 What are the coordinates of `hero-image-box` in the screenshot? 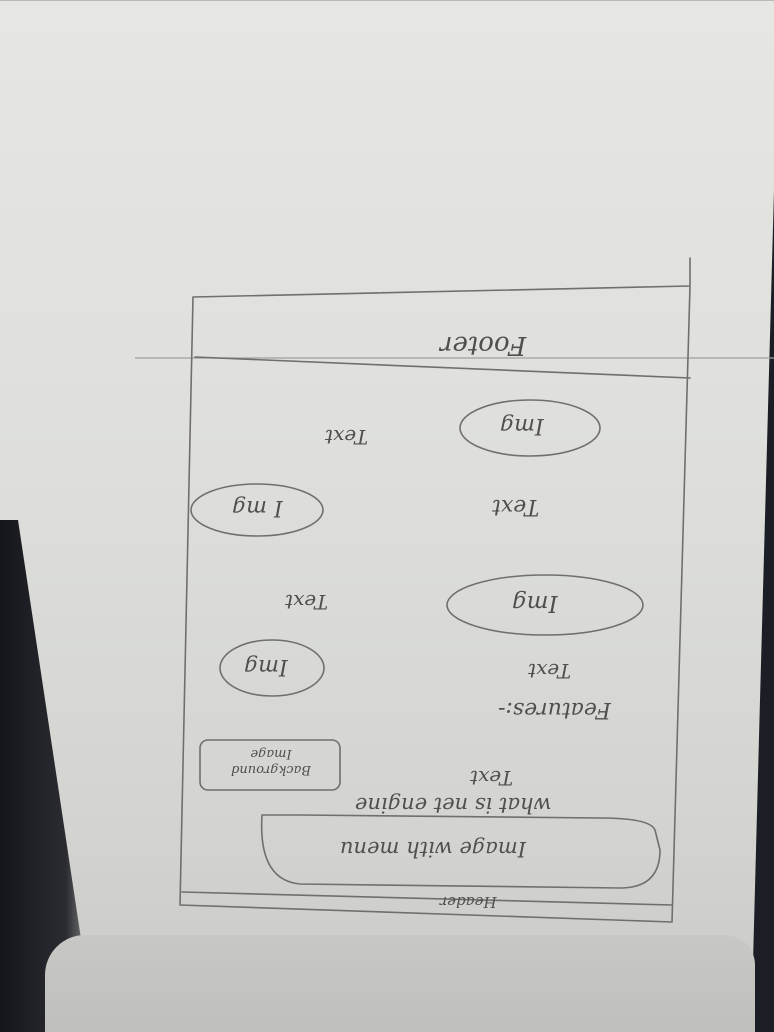 It's located at (460, 851).